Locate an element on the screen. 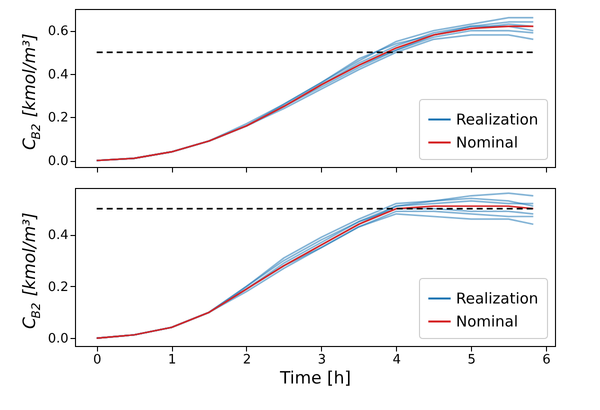 This screenshot has height=410, width=600. x-tick-label: 0 is located at coordinates (97, 360).